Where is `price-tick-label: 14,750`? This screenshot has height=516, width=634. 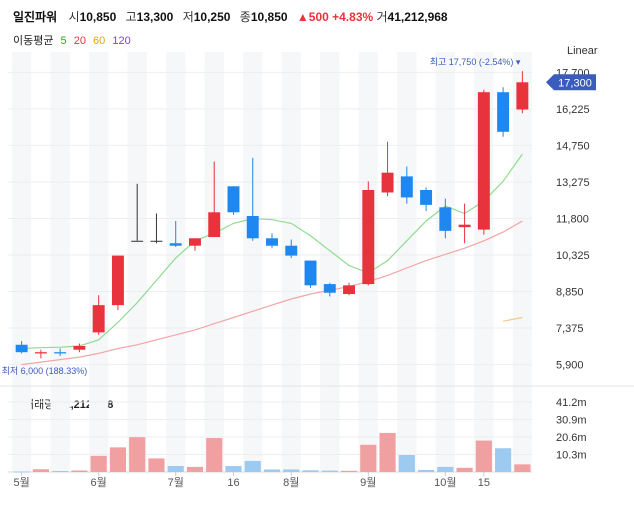
price-tick-label: 14,750 is located at coordinates (573, 146).